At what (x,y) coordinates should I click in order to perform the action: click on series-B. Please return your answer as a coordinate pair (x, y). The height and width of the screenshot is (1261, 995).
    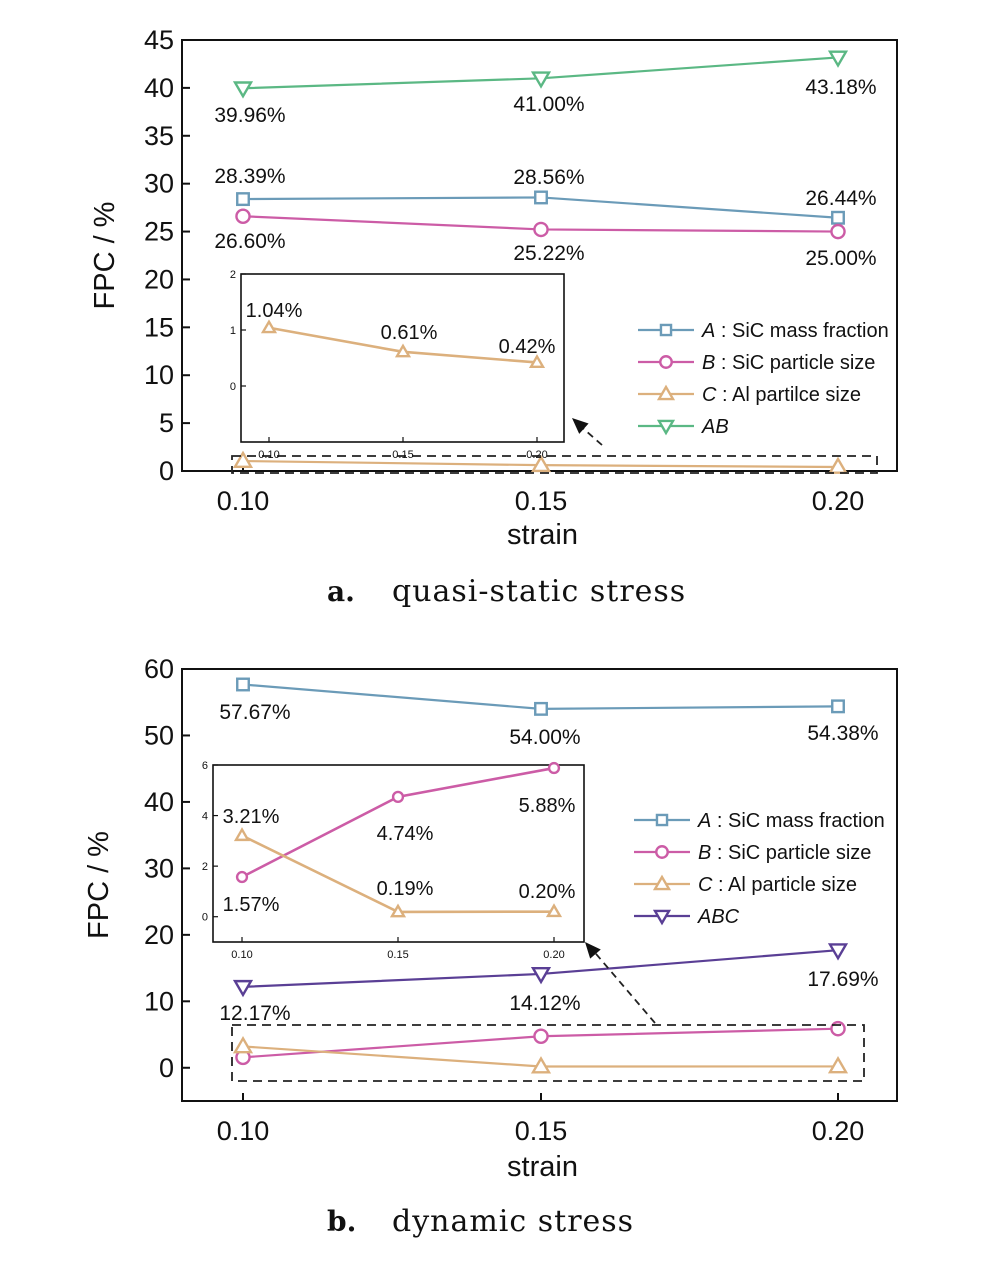
    Looking at the image, I should click on (540, 1043).